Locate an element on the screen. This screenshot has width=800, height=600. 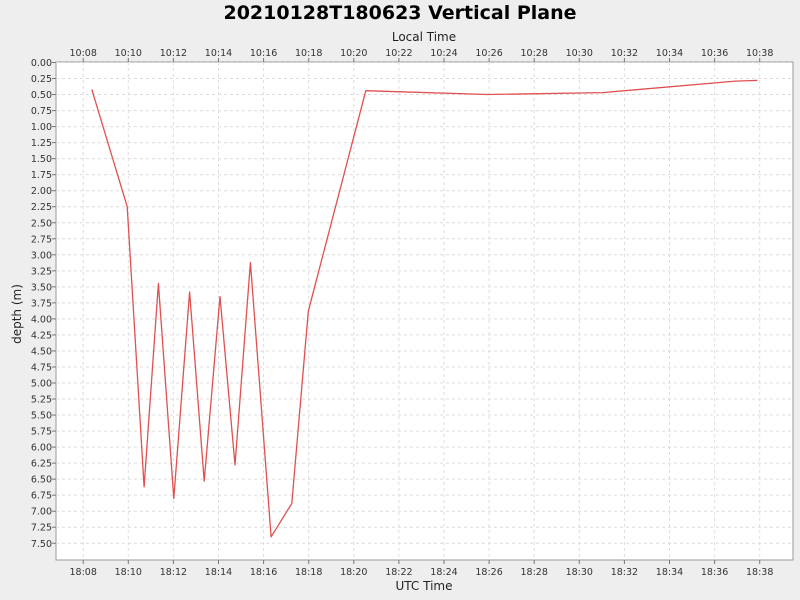
x-tick-label-local: 10:36 is located at coordinates (714, 53).